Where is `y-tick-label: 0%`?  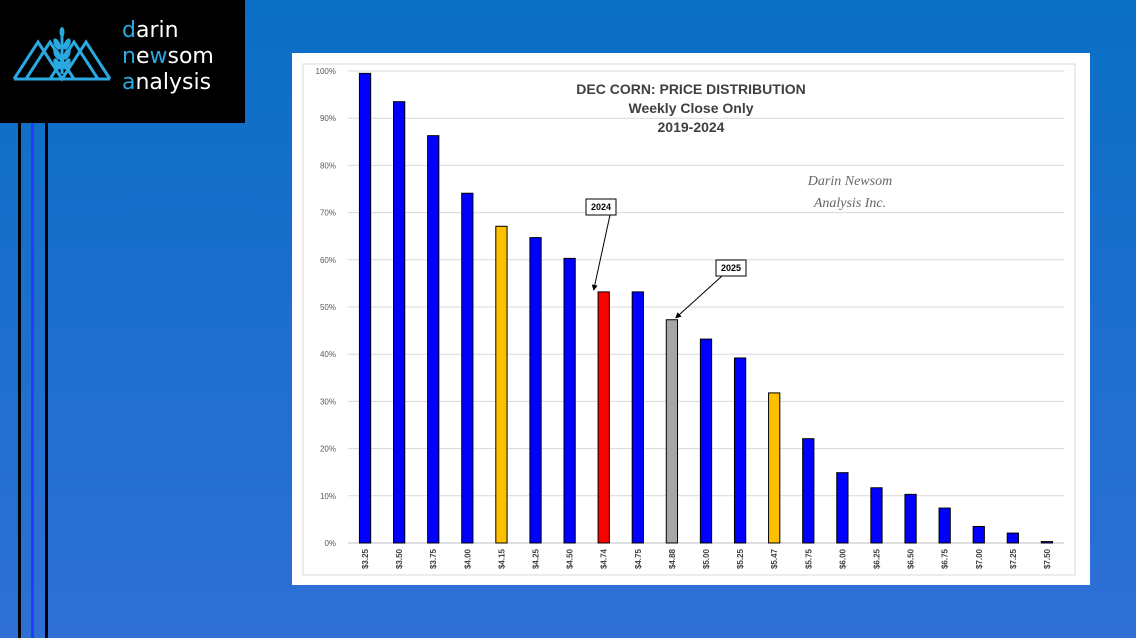 y-tick-label: 0% is located at coordinates (330, 543).